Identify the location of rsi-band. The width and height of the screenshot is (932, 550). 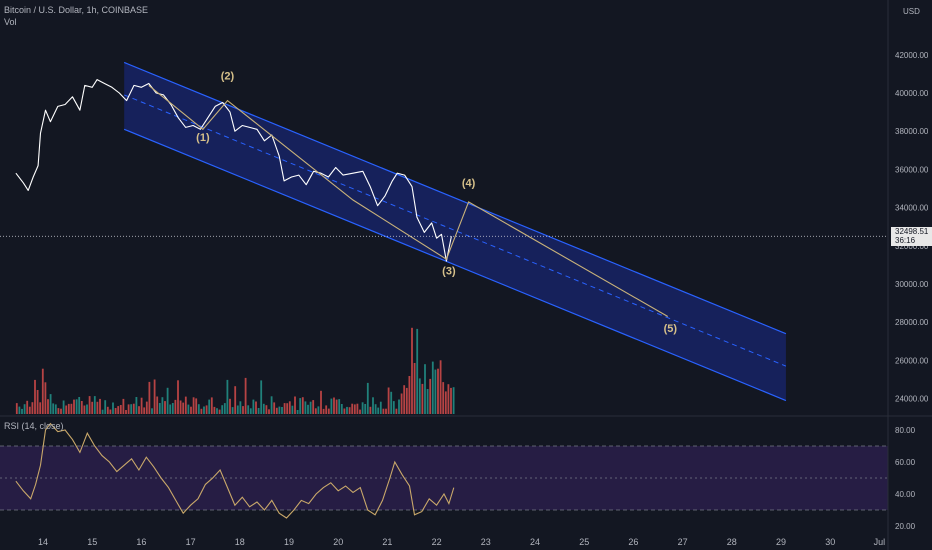
(444, 478).